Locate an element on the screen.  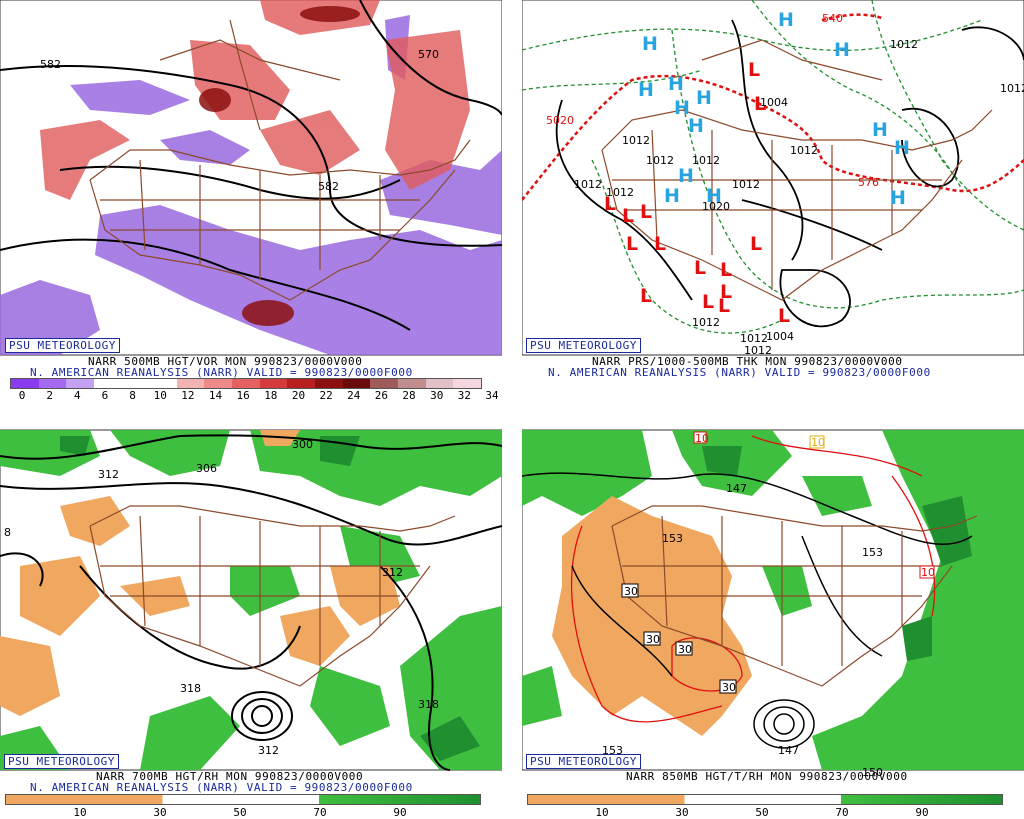
scale-tick: 14 is located at coordinates (215, 395).